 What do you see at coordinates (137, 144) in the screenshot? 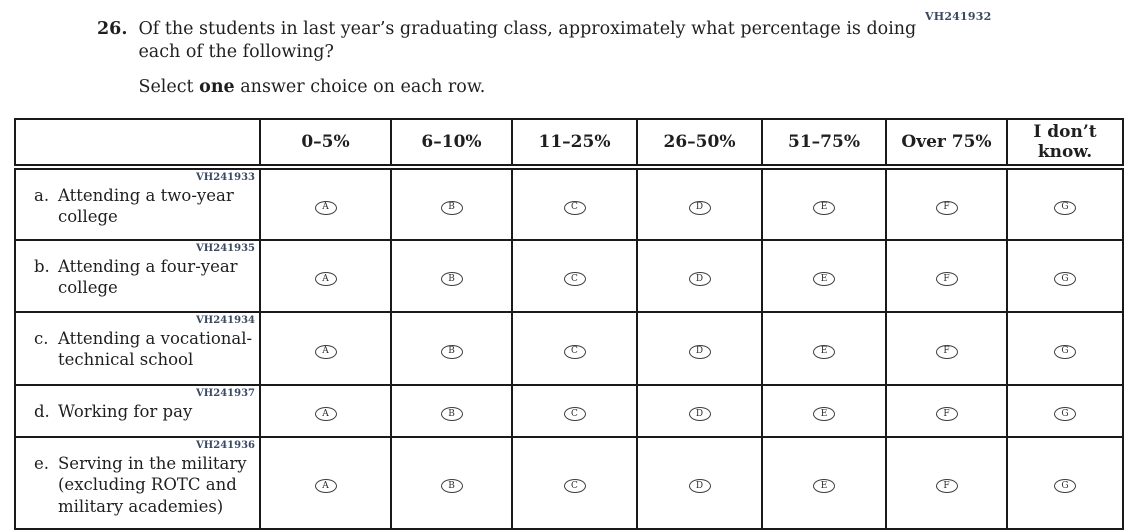
I see `header-blank-cell` at bounding box center [137, 144].